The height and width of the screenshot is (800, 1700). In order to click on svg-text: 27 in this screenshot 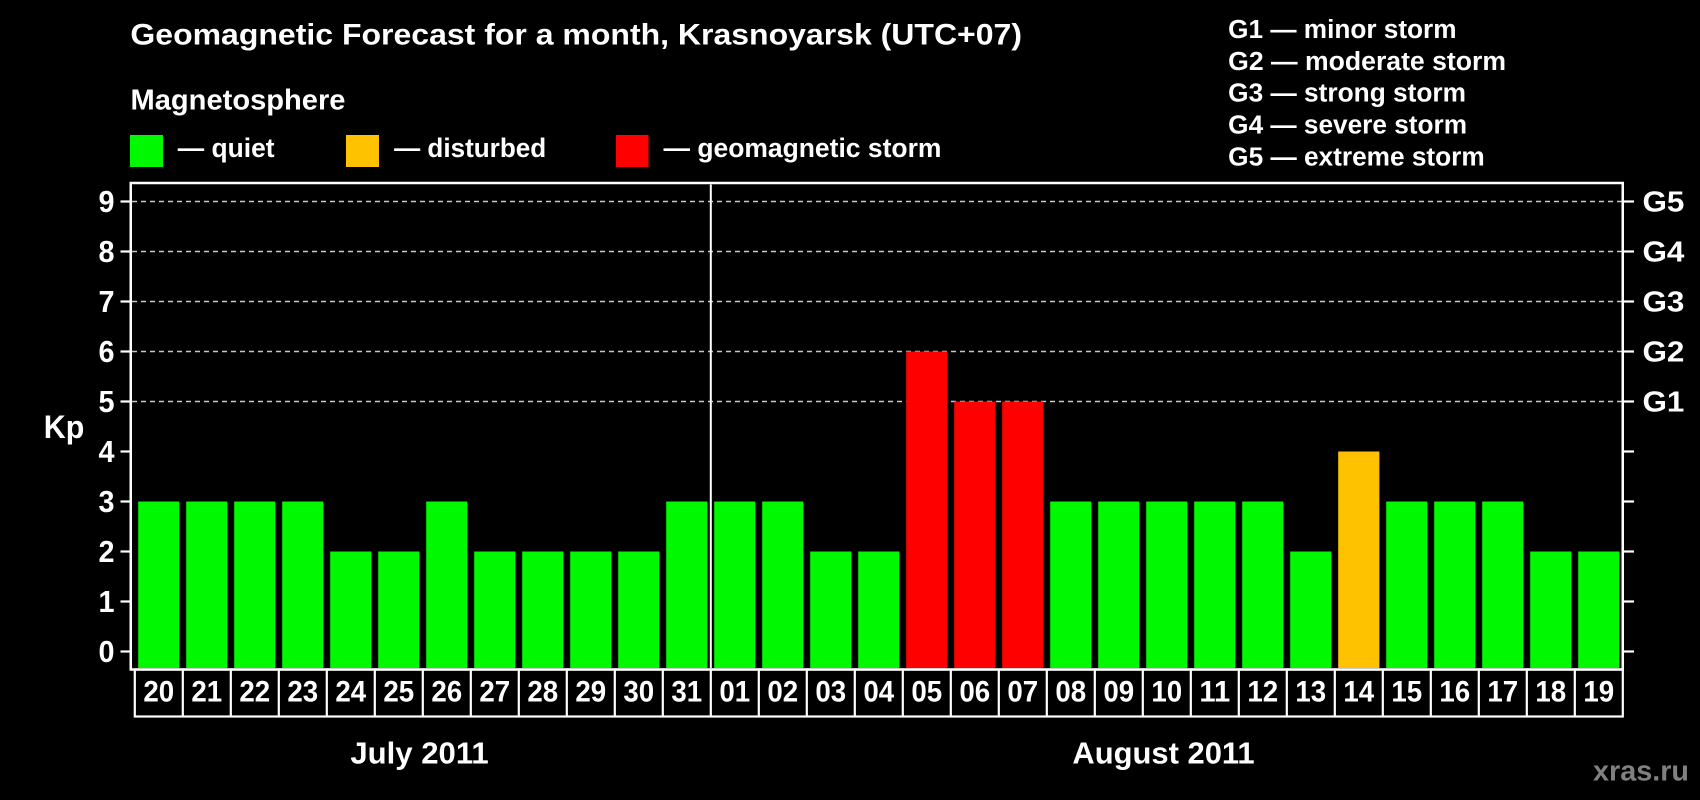, I will do `click(494, 691)`.